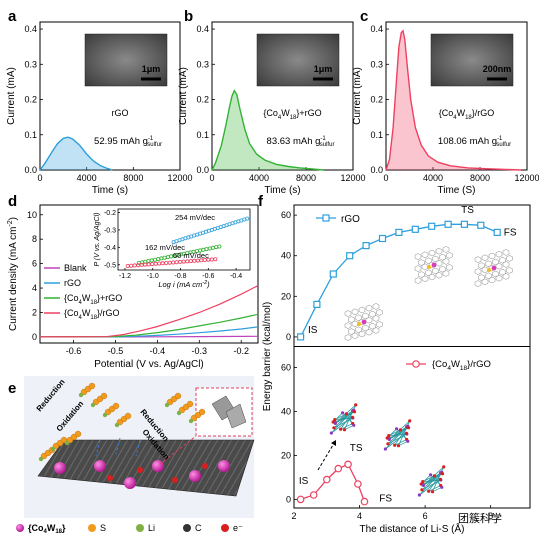 This screenshot has width=539, height=542. I want to click on y-tick-label: 0.2, so click(30, 100).